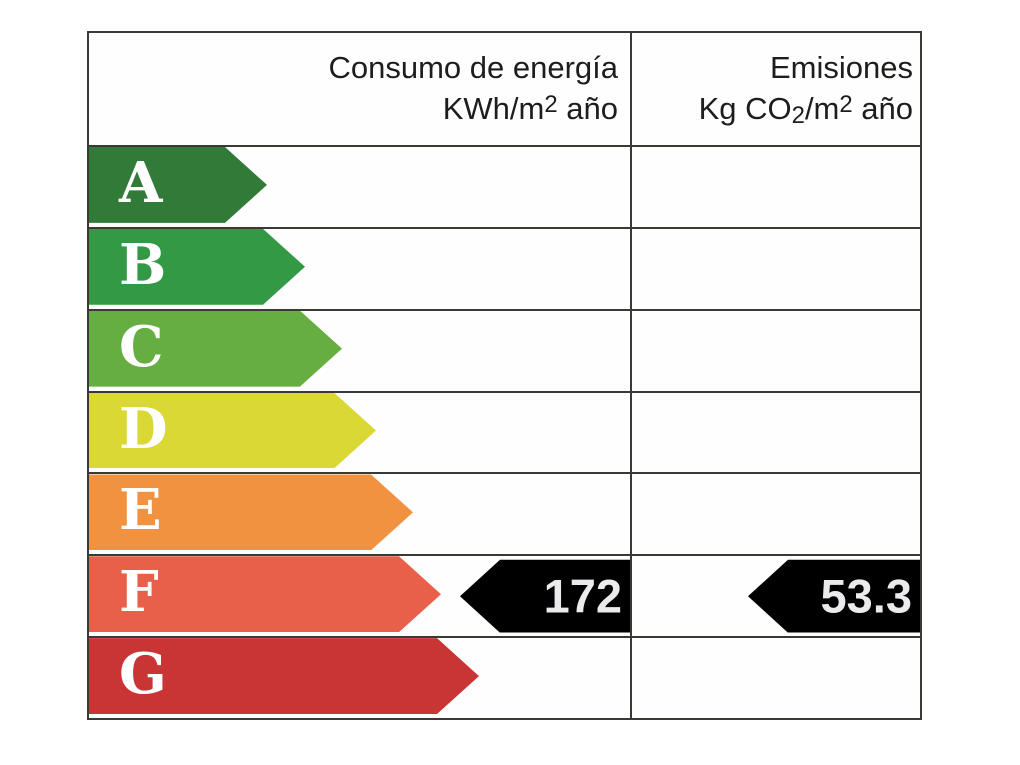 Image resolution: width=1020 pixels, height=765 pixels. Describe the element at coordinates (776, 351) in the screenshot. I see `emissions-cell-c` at that location.